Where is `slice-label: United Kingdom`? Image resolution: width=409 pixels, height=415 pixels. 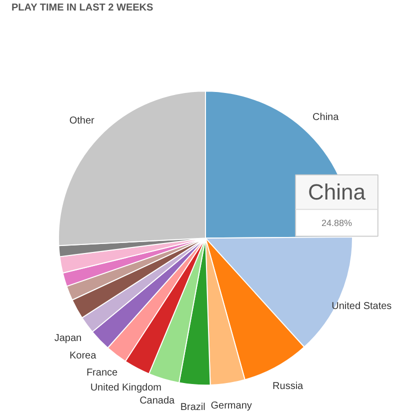 slice-label: United Kingdom is located at coordinates (126, 388).